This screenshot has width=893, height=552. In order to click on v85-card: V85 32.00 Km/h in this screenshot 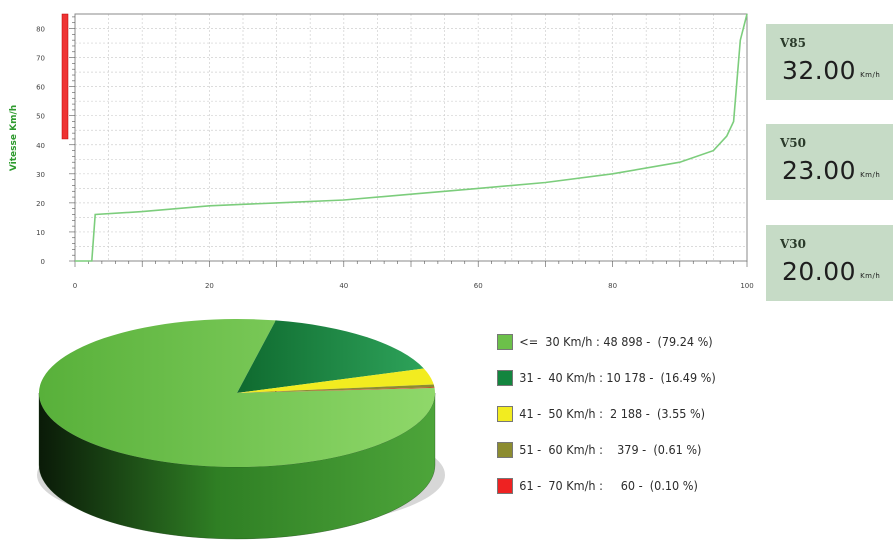, I will do `click(829, 62)`.